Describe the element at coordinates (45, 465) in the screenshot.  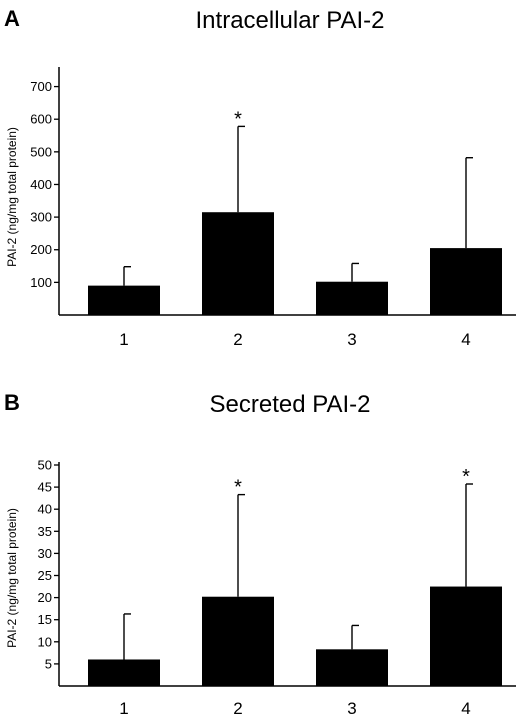
I see `panel-b-y-tick-label: 50` at that location.